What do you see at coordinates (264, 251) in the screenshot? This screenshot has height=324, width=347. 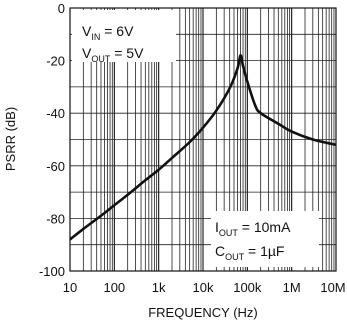 I see `note-value: = 1µF` at bounding box center [264, 251].